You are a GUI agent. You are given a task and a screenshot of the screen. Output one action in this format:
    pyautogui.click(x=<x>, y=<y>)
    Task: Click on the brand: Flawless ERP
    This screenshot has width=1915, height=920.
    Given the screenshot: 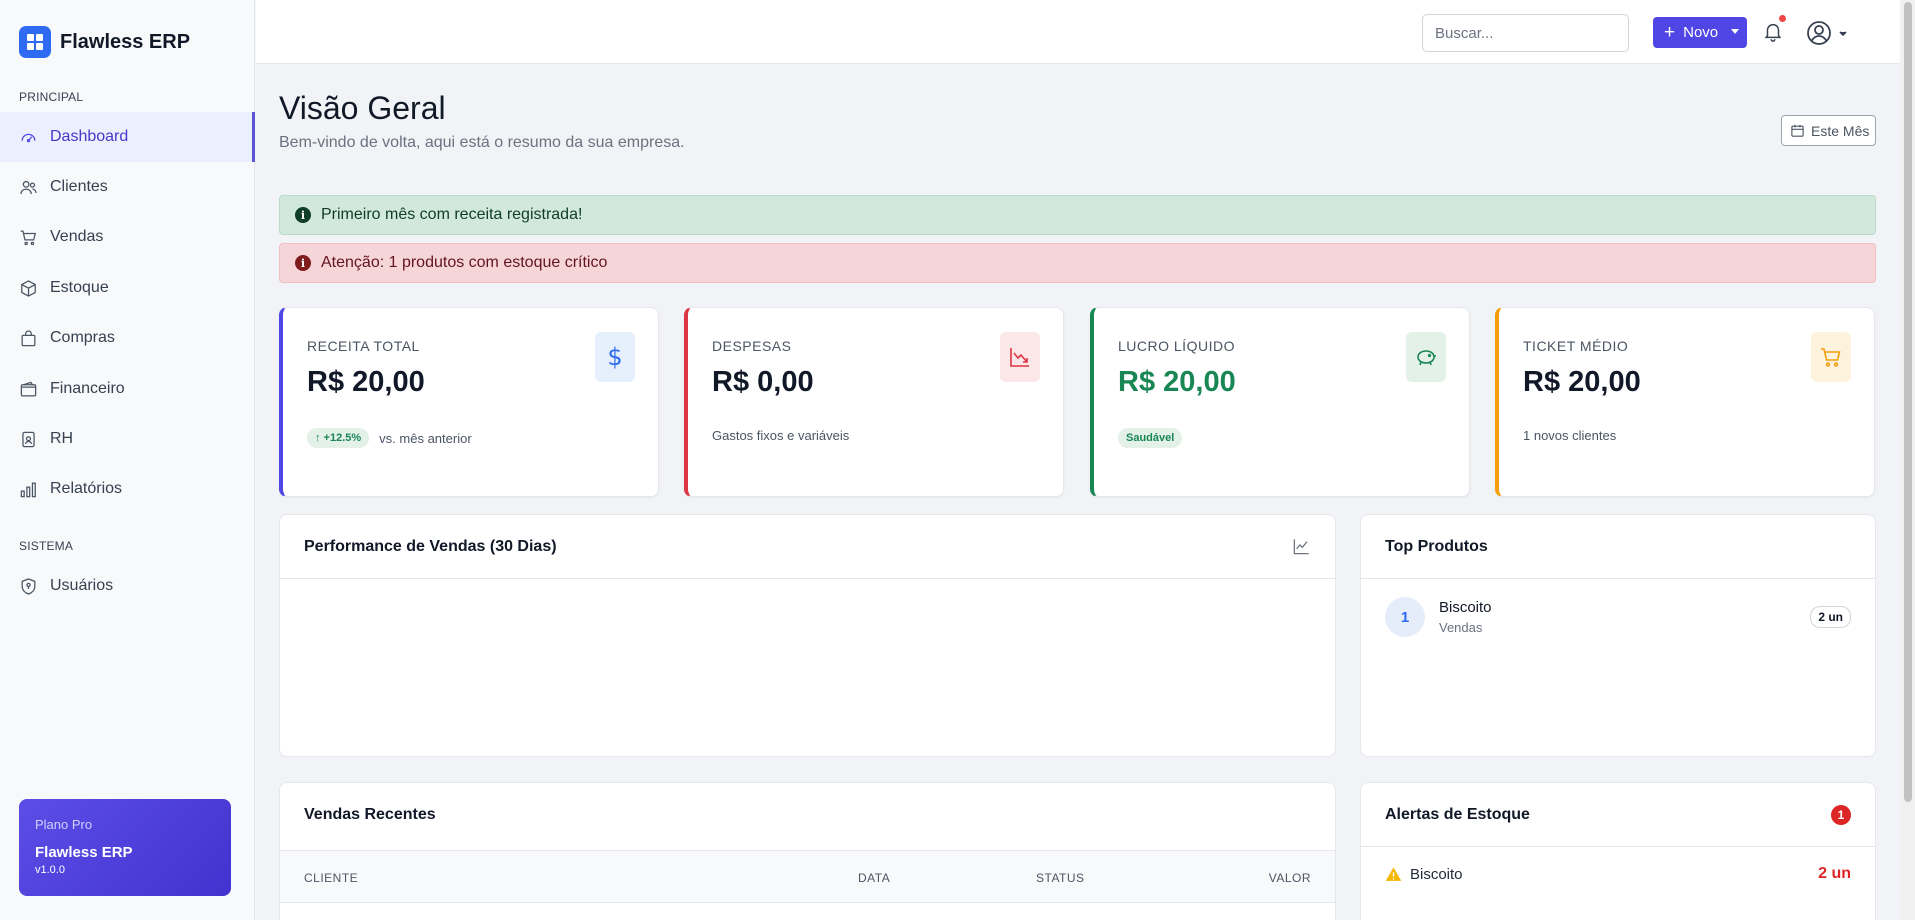 What is the action you would take?
    pyautogui.click(x=104, y=42)
    